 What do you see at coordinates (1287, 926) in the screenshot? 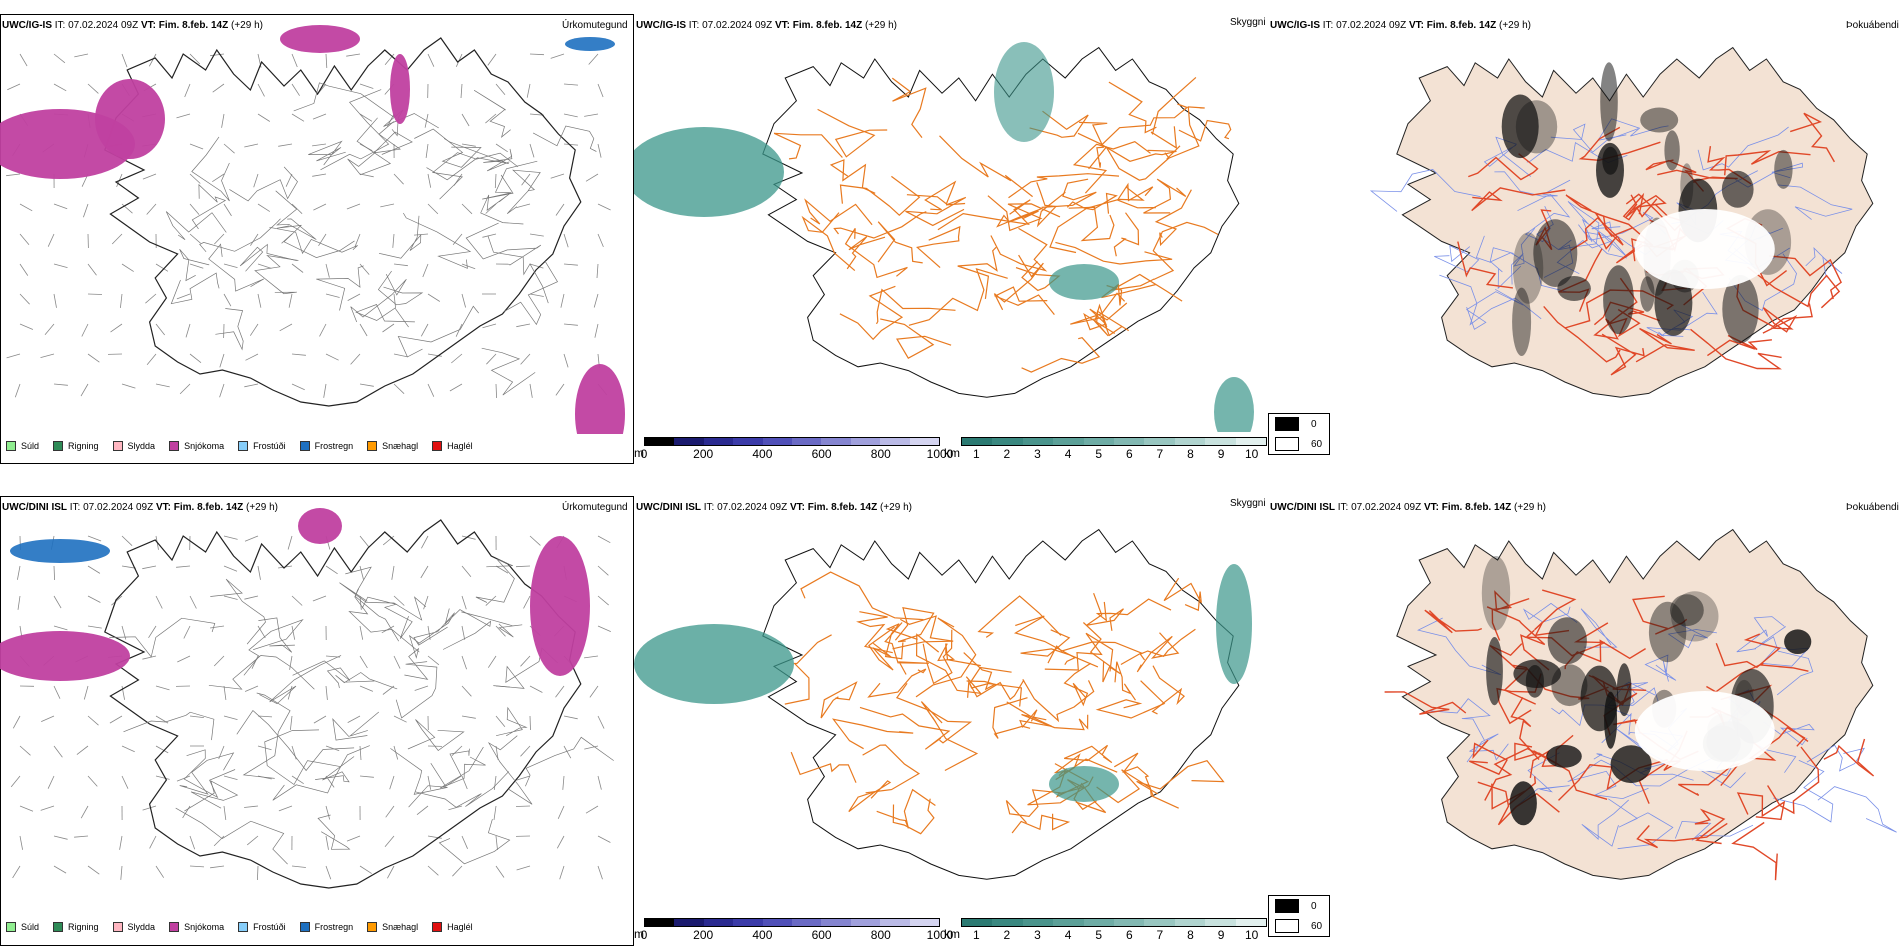
I see `fog-legend-swatch` at bounding box center [1287, 926].